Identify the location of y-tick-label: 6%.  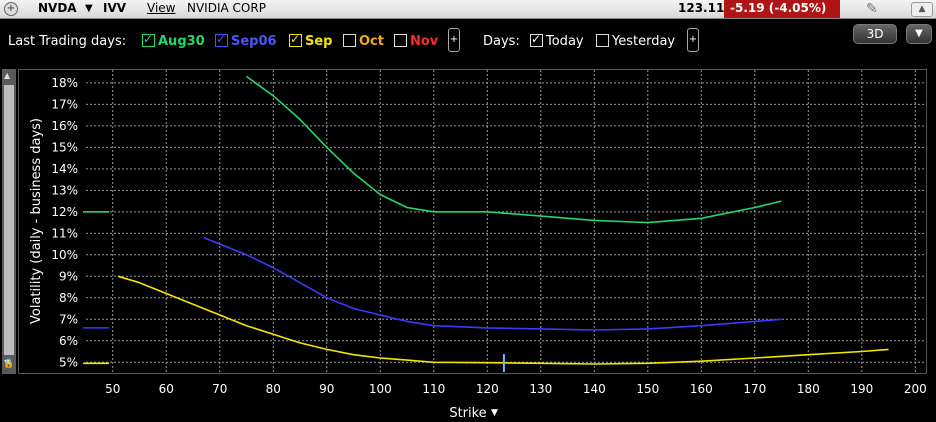
(68, 341).